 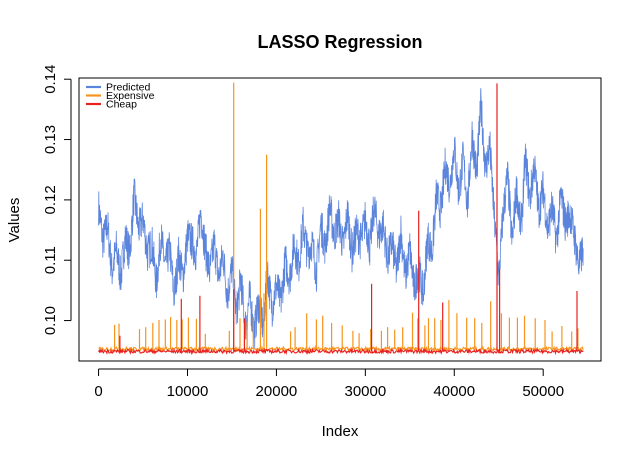 What do you see at coordinates (130, 96) in the screenshot?
I see `legend-label-expensive: Expensive` at bounding box center [130, 96].